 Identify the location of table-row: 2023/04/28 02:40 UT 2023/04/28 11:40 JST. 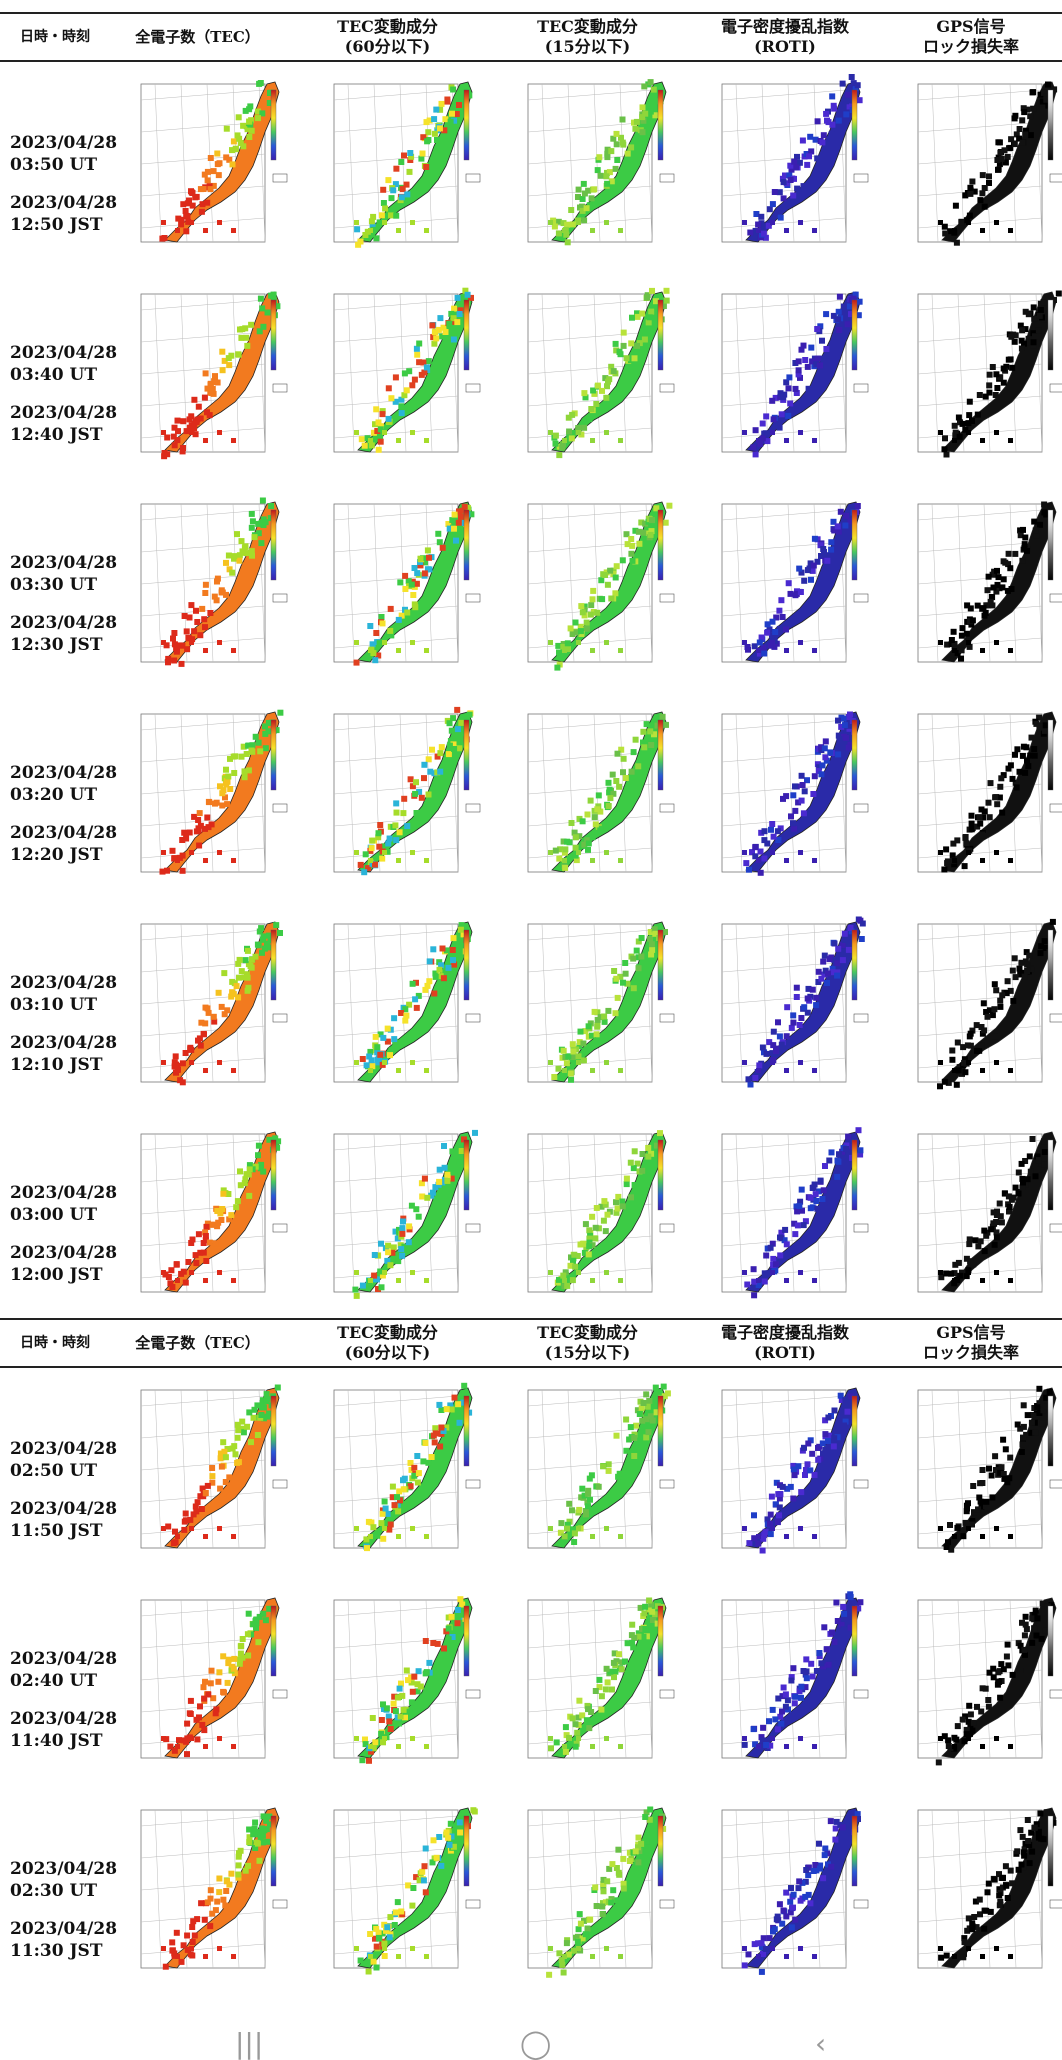
(531, 1683).